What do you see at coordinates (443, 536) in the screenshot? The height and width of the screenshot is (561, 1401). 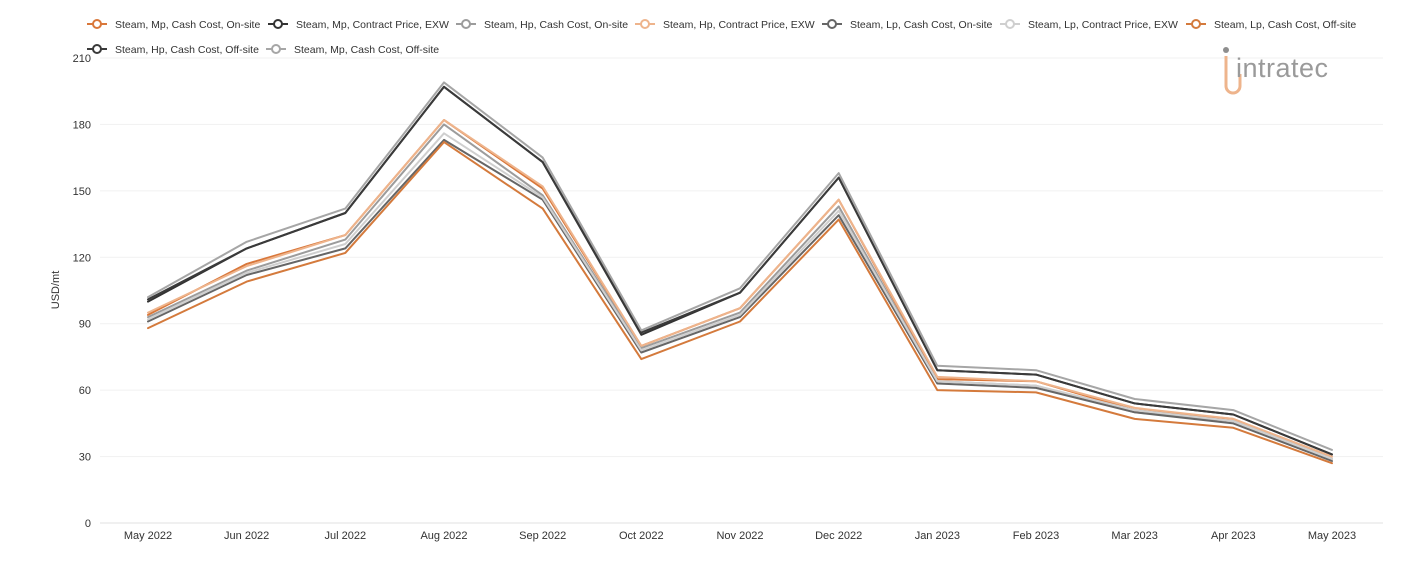 I see `x-tick-label: Aug 2022` at bounding box center [443, 536].